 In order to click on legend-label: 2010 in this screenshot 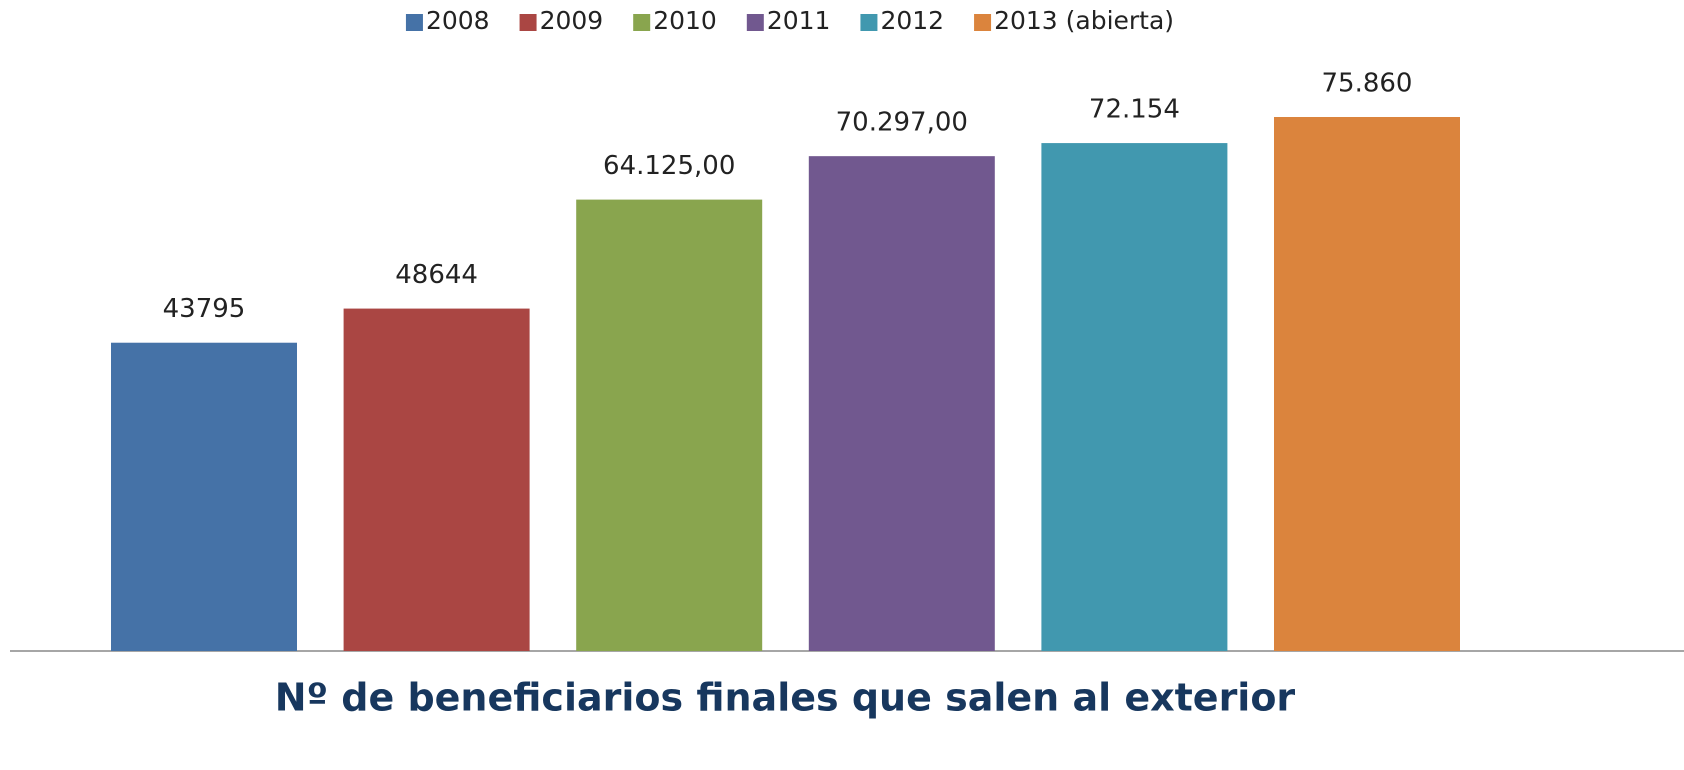, I will do `click(685, 20)`.